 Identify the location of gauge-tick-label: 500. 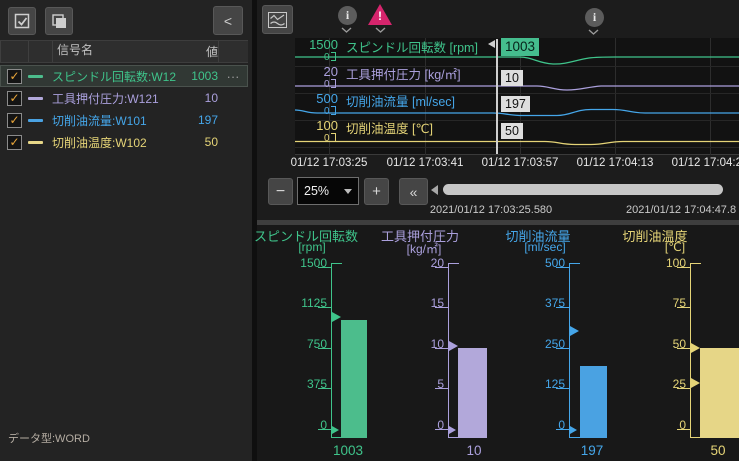
(554, 263).